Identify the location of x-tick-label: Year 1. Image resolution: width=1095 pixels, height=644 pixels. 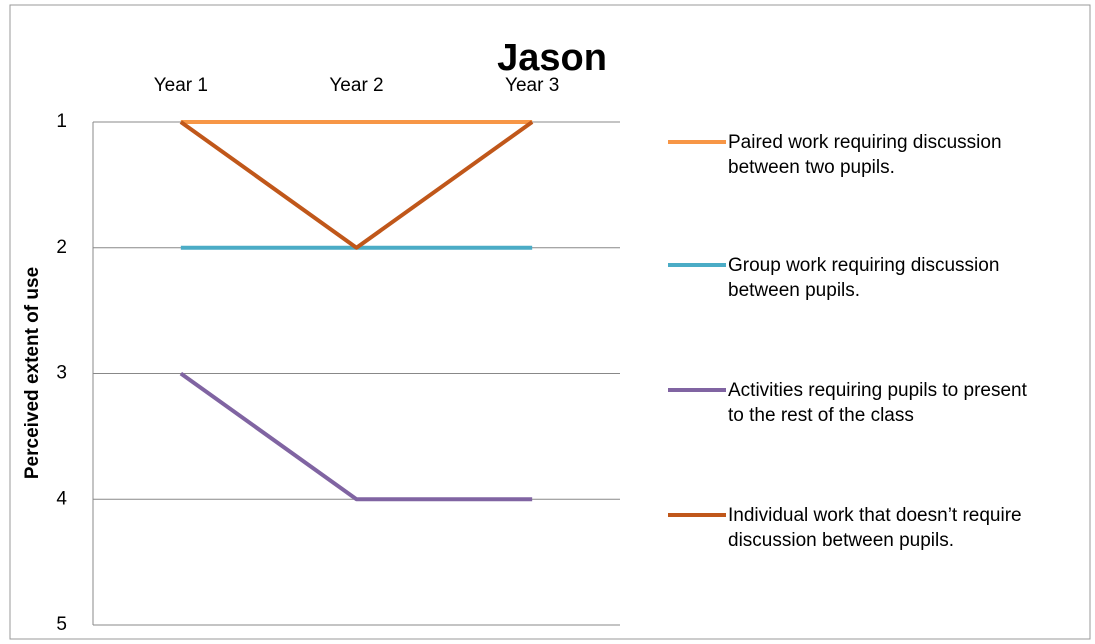
(181, 85).